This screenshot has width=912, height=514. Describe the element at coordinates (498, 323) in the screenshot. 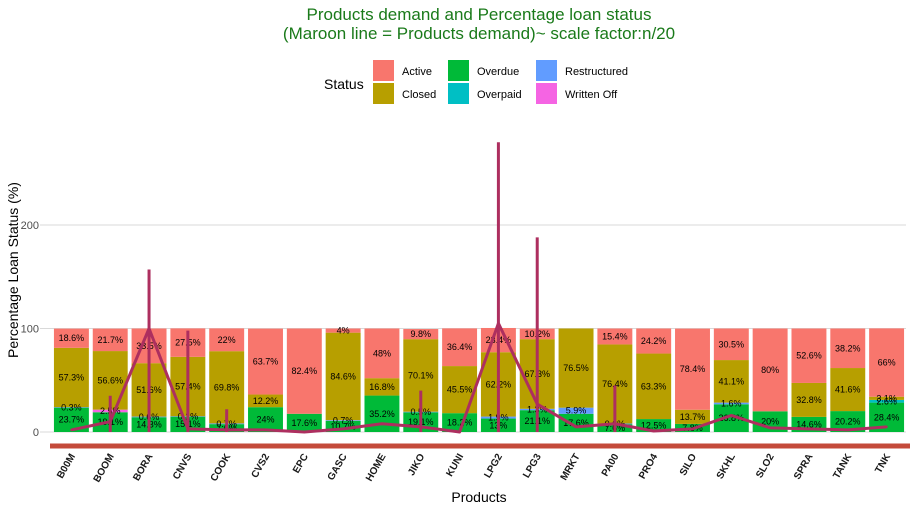

I see `demand-point-LPG2` at that location.